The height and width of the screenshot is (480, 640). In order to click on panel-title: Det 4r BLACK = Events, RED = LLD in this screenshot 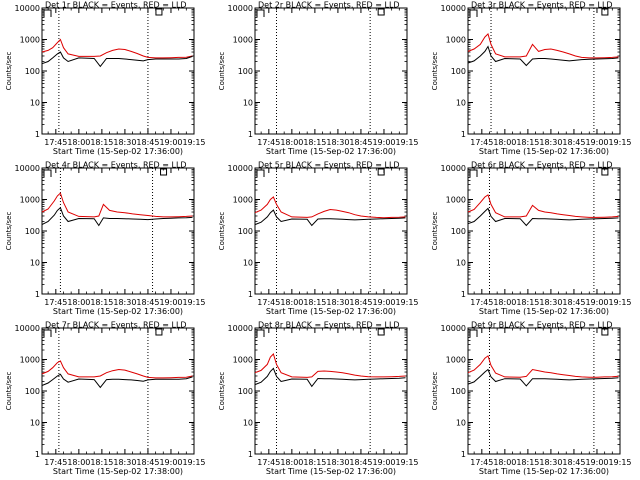, I will do `click(116, 165)`.